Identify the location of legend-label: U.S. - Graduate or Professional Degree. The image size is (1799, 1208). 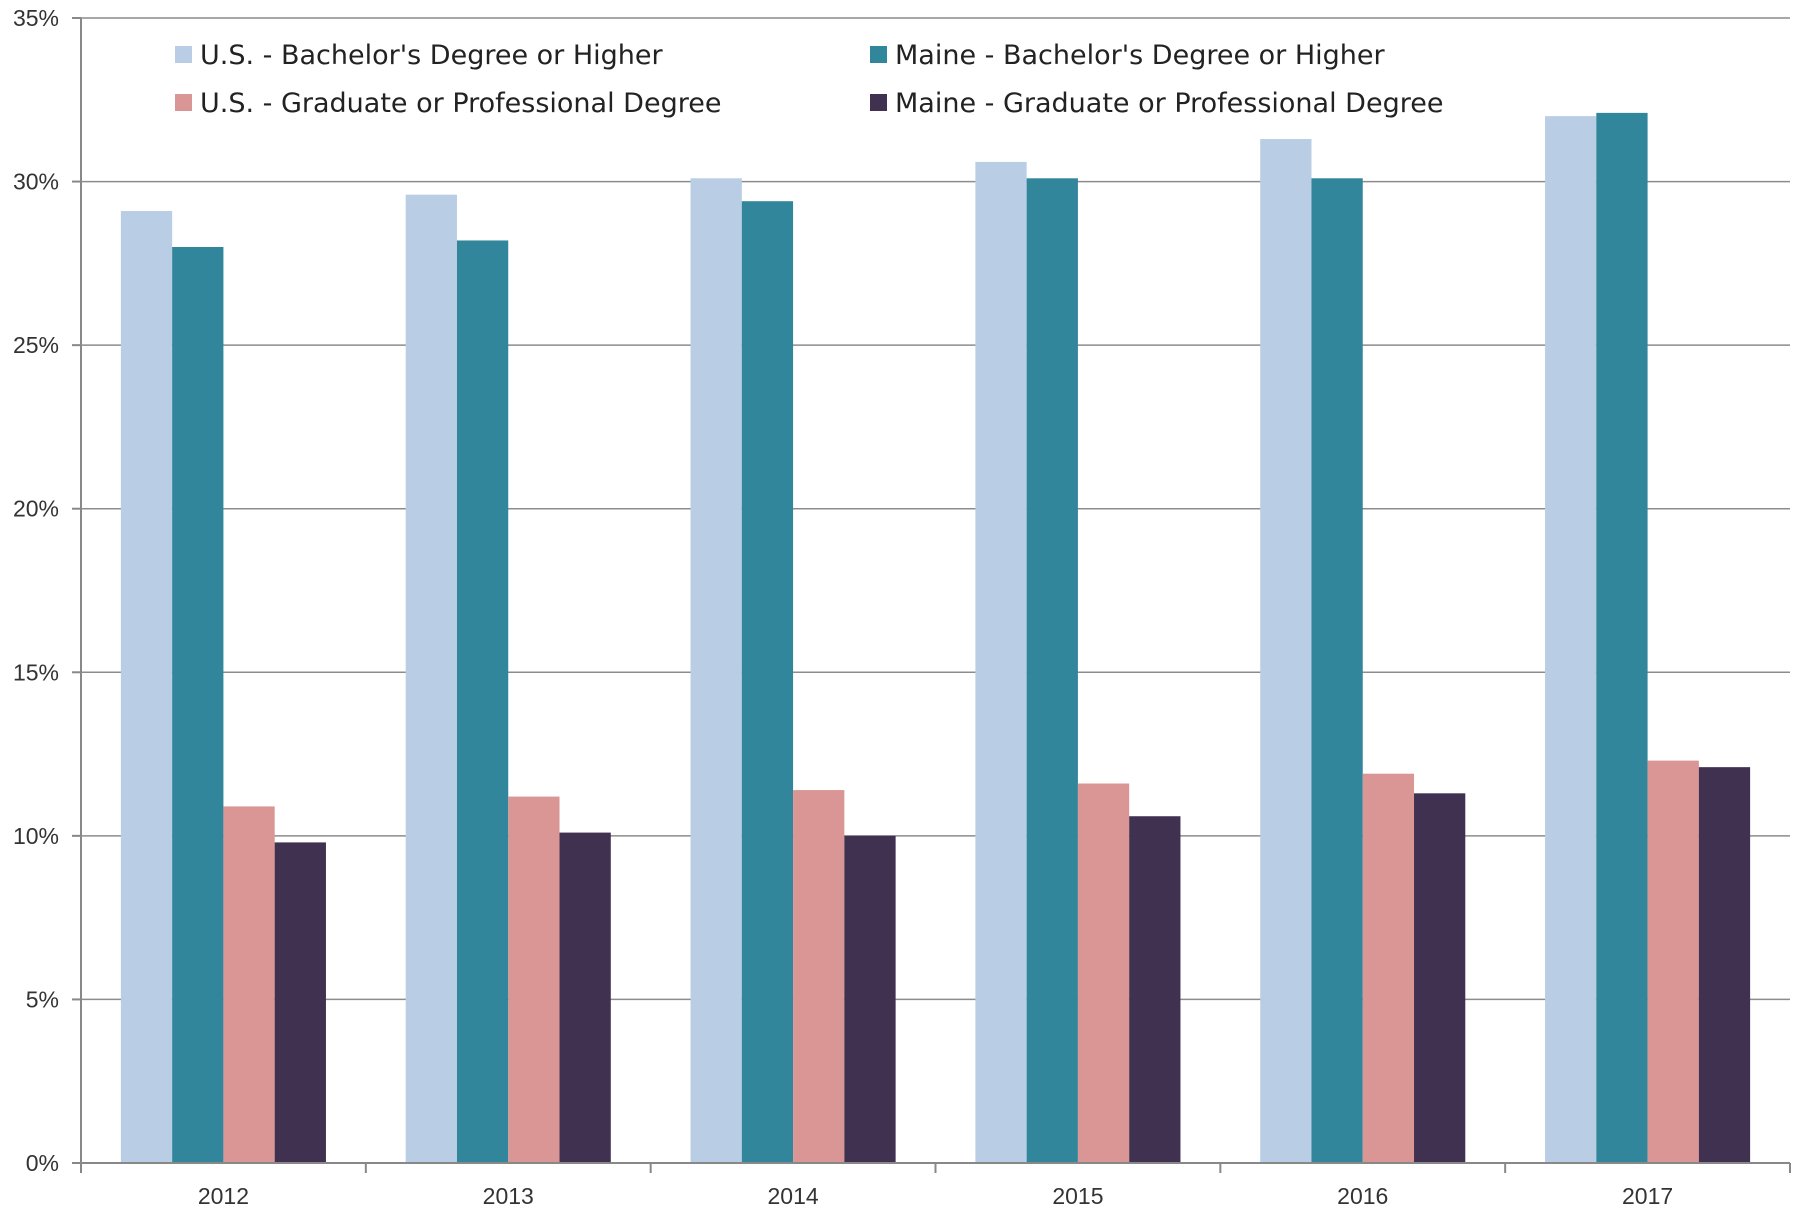
(460, 103).